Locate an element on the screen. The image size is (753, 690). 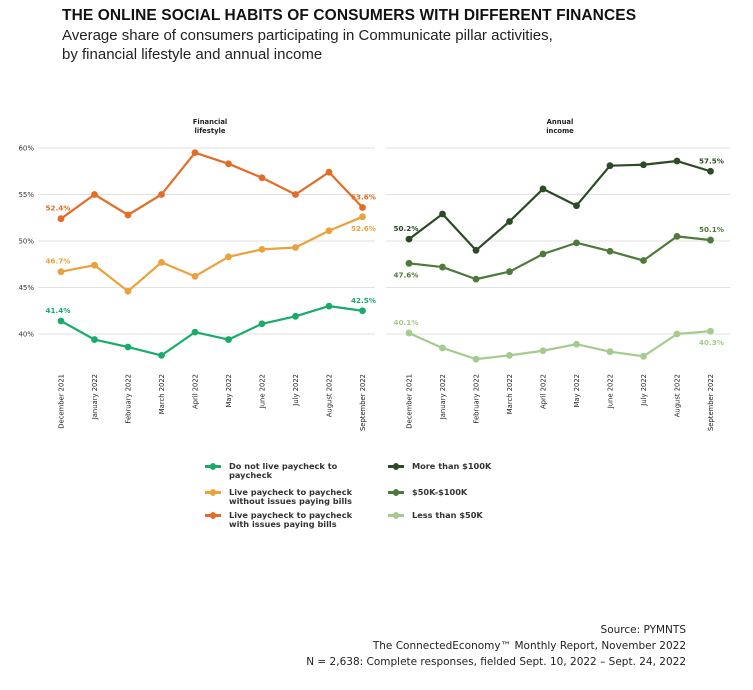
annual-income-x-tick-label: July 2022 is located at coordinates (644, 390).